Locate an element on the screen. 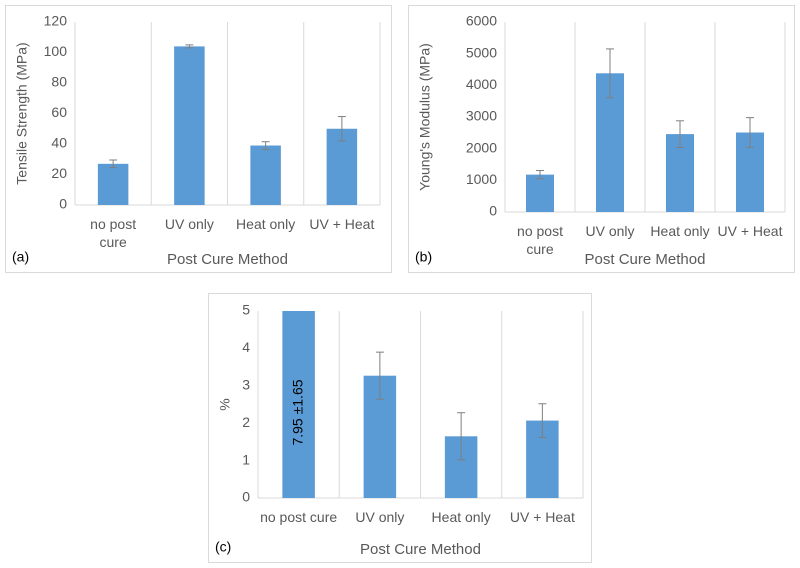  y-tick-label: 6000 is located at coordinates (481, 21).